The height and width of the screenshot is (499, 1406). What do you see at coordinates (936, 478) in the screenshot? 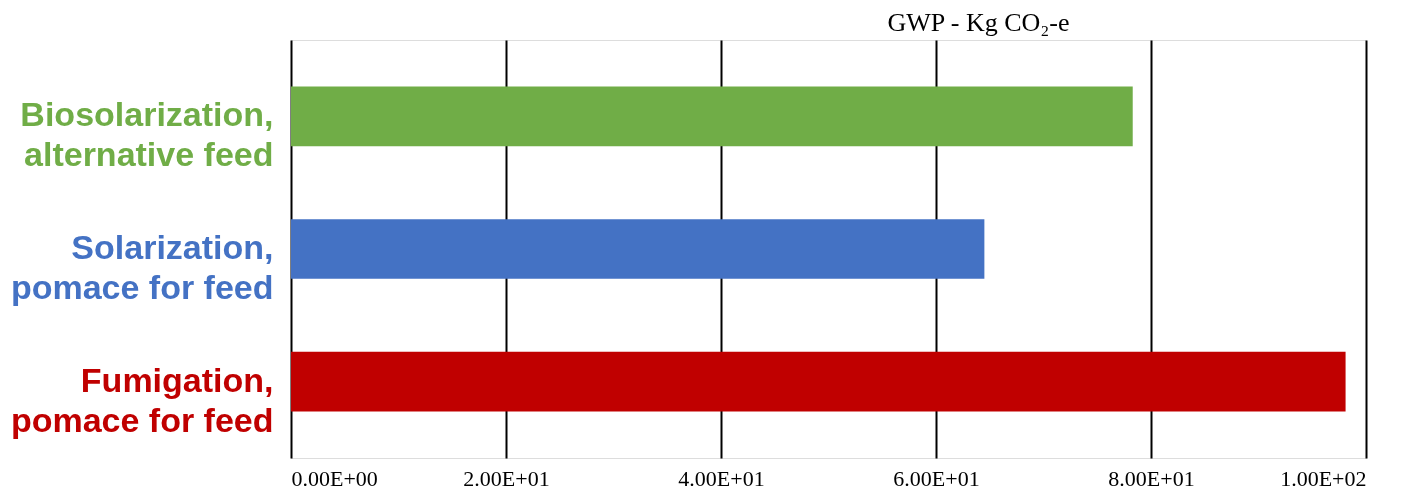
I see `x-tick-label: 6.00E+01` at bounding box center [936, 478].